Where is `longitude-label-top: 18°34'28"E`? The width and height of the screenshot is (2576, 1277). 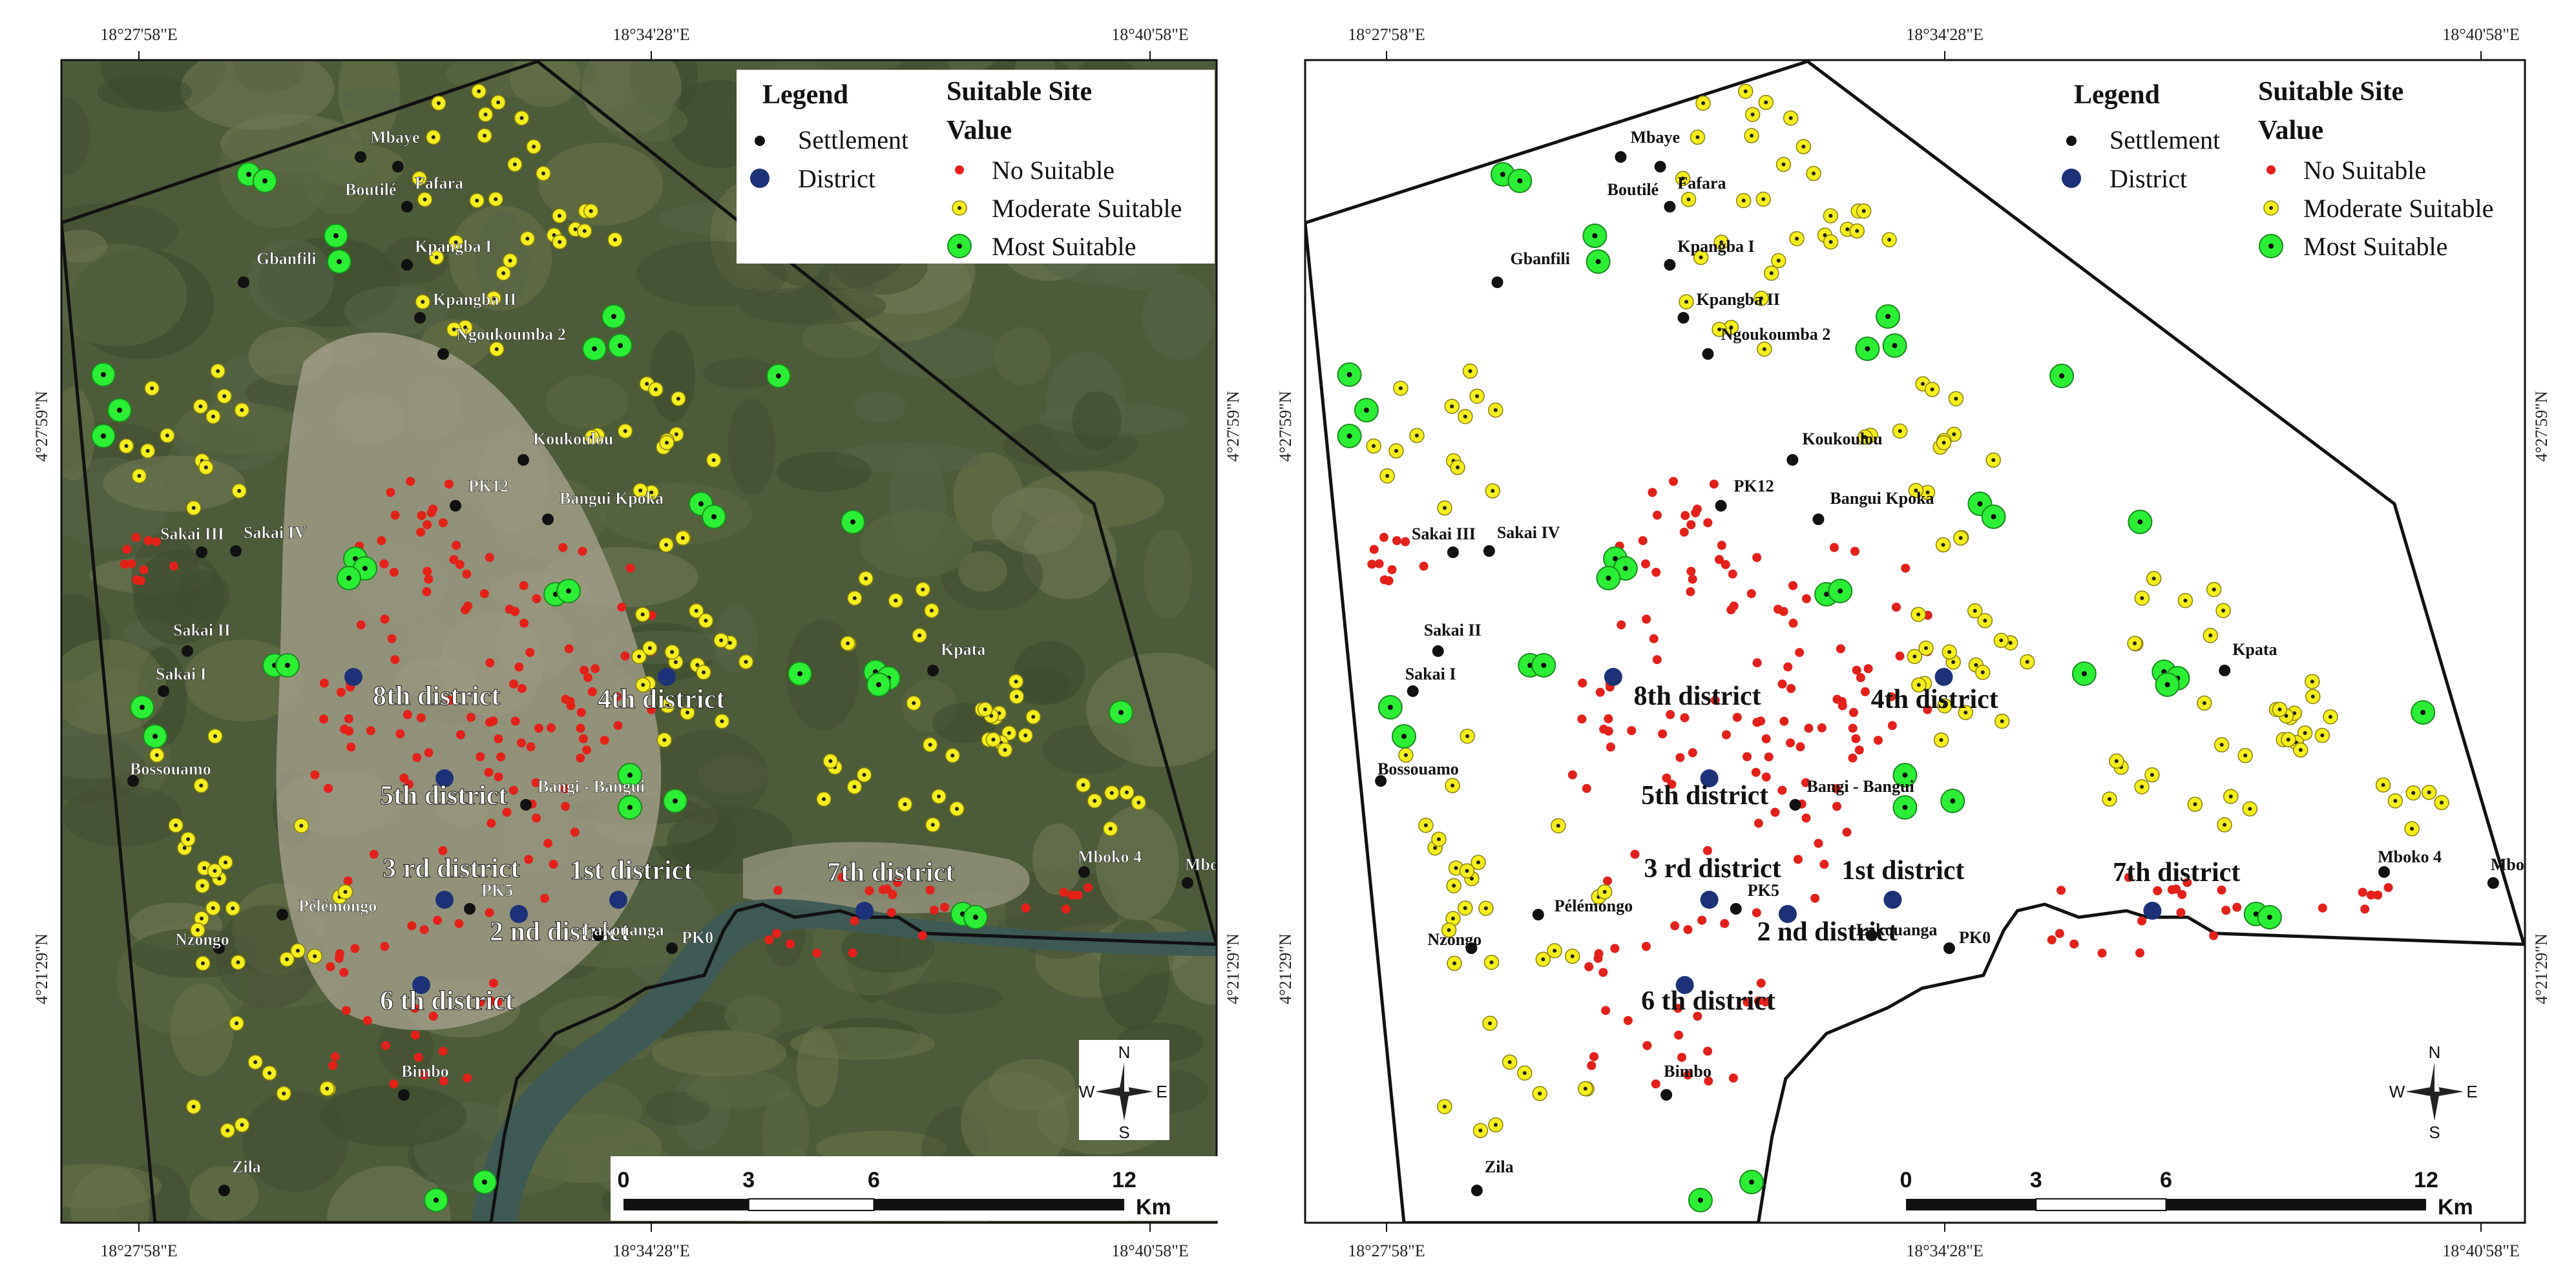
longitude-label-top: 18°34'28"E is located at coordinates (651, 34).